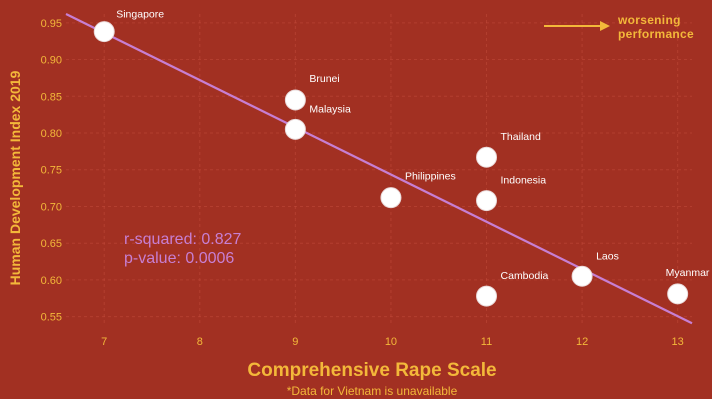 This screenshot has height=399, width=712. Describe the element at coordinates (678, 294) in the screenshot. I see `data-point-myanmar` at that location.